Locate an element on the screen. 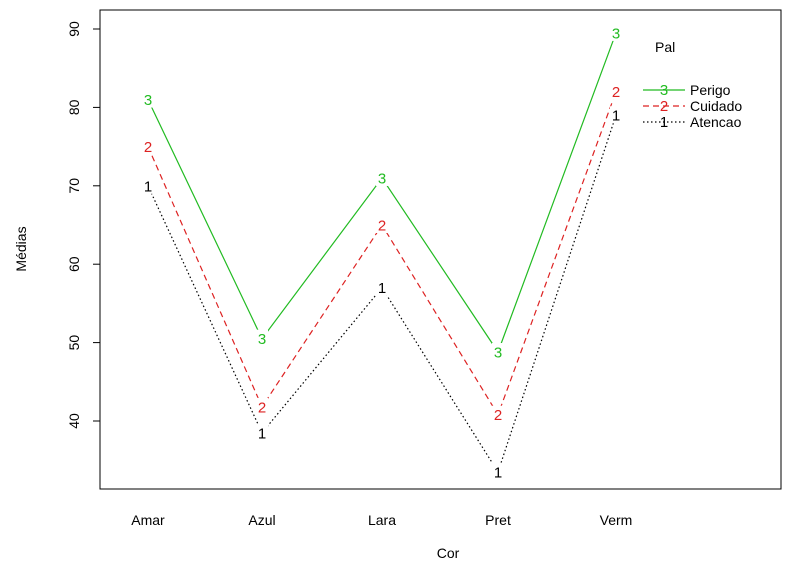 The width and height of the screenshot is (792, 565). legend-entry-atencao: 1 Atencao is located at coordinates (692, 122).